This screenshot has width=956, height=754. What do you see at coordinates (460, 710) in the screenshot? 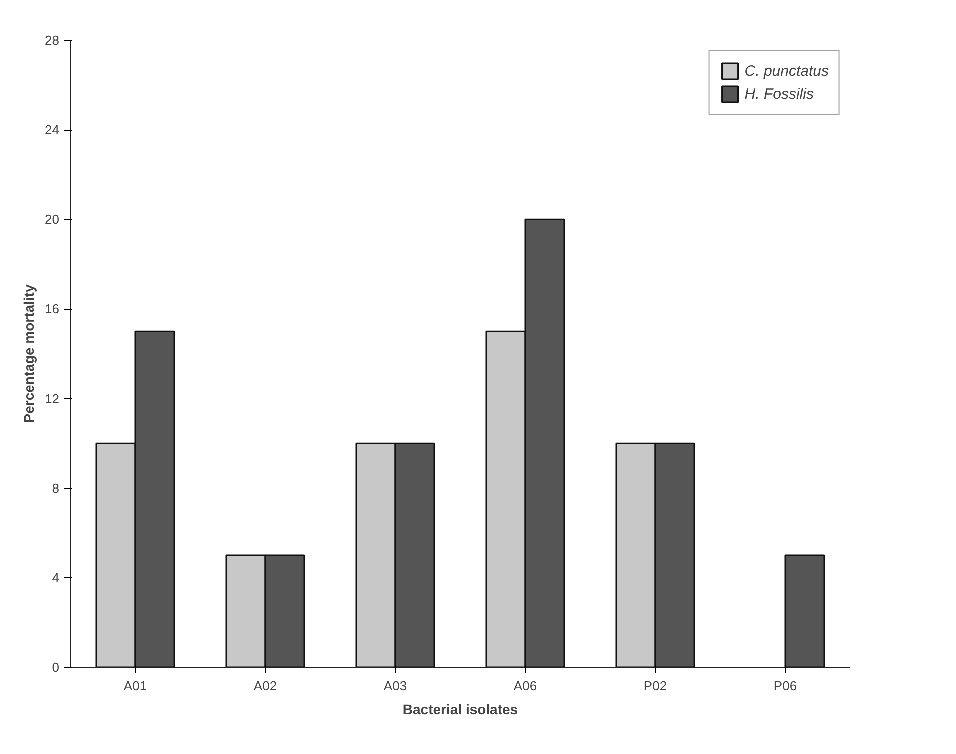
I see `x-axis-title: Bacterial isolates` at bounding box center [460, 710].